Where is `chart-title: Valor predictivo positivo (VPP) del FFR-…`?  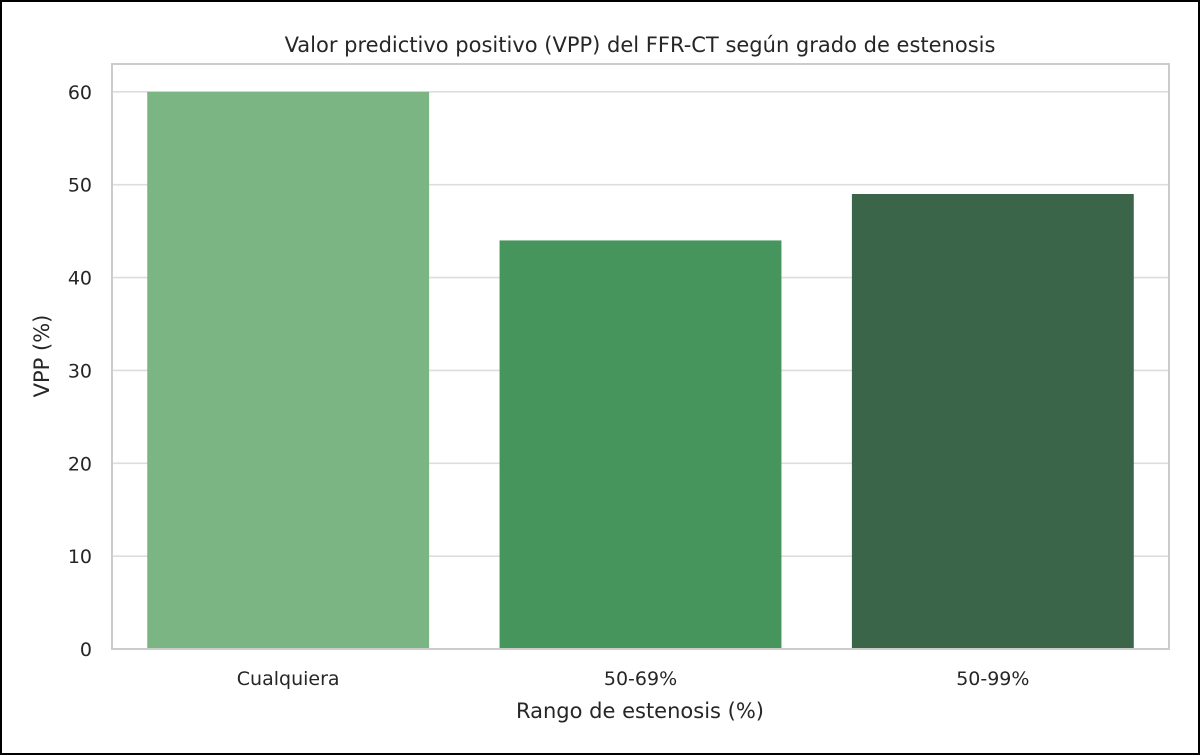 chart-title: Valor predictivo positivo (VPP) del FFR-… is located at coordinates (640, 45).